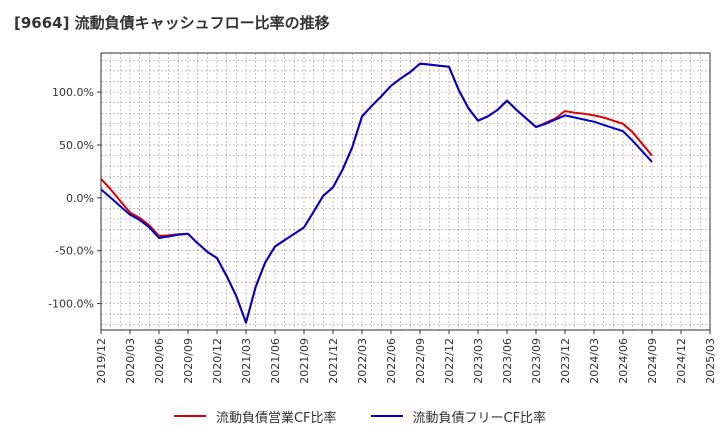  Describe the element at coordinates (189, 416) in the screenshot. I see `legend-swatch-operating-cf` at that location.